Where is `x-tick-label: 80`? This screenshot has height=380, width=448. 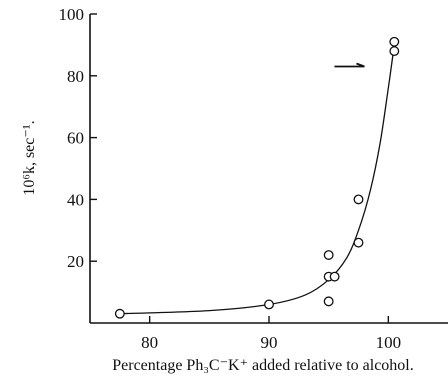
x-tick-label: 80 is located at coordinates (149, 342).